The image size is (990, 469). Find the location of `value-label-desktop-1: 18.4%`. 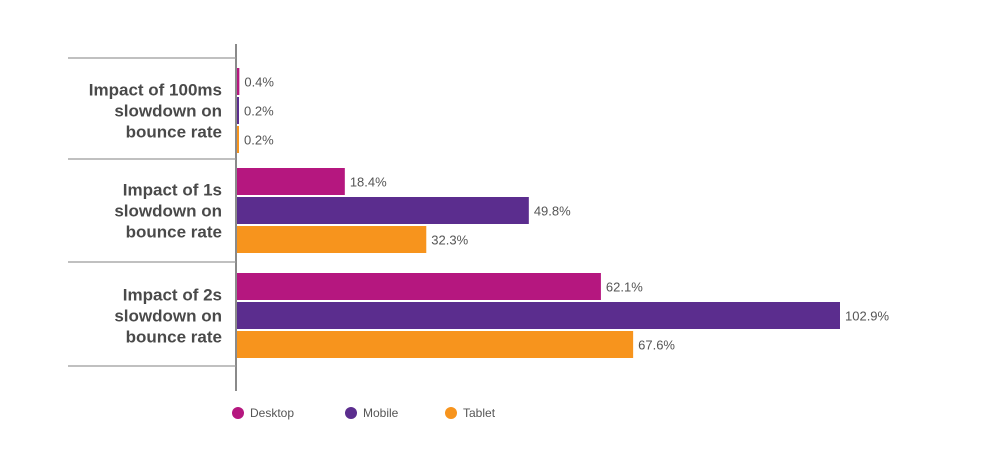

value-label-desktop-1: 18.4% is located at coordinates (368, 182).